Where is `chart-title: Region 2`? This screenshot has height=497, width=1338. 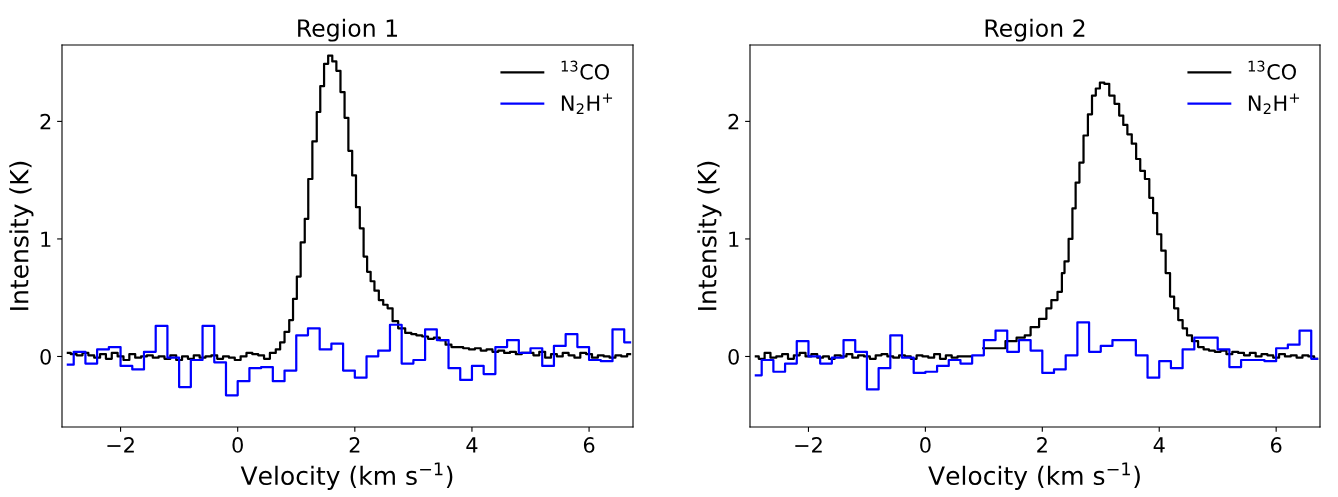
chart-title: Region 2 is located at coordinates (1035, 30).